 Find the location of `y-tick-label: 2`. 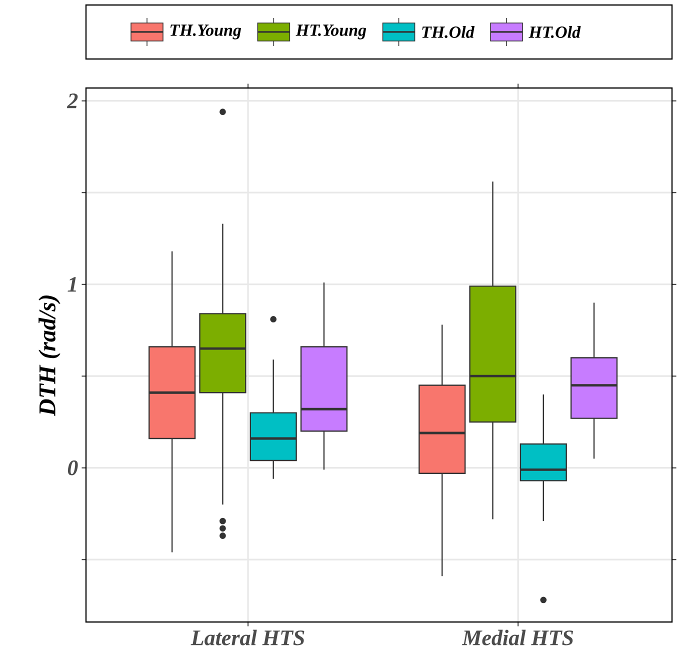

y-tick-label: 2 is located at coordinates (72, 101).